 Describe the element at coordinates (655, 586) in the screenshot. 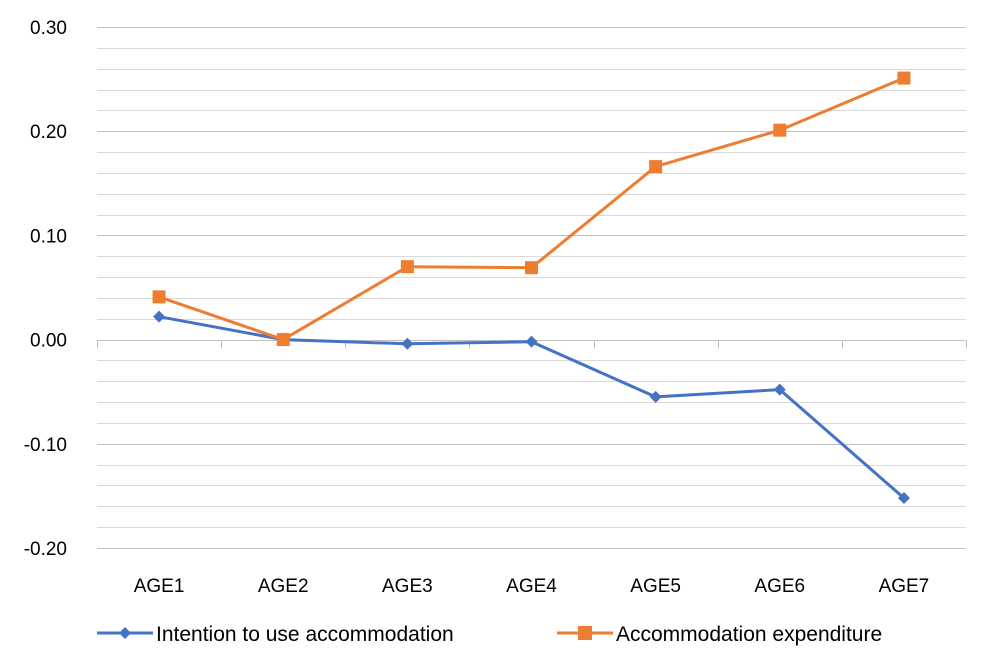

I see `x-tick-label: AGE5` at that location.